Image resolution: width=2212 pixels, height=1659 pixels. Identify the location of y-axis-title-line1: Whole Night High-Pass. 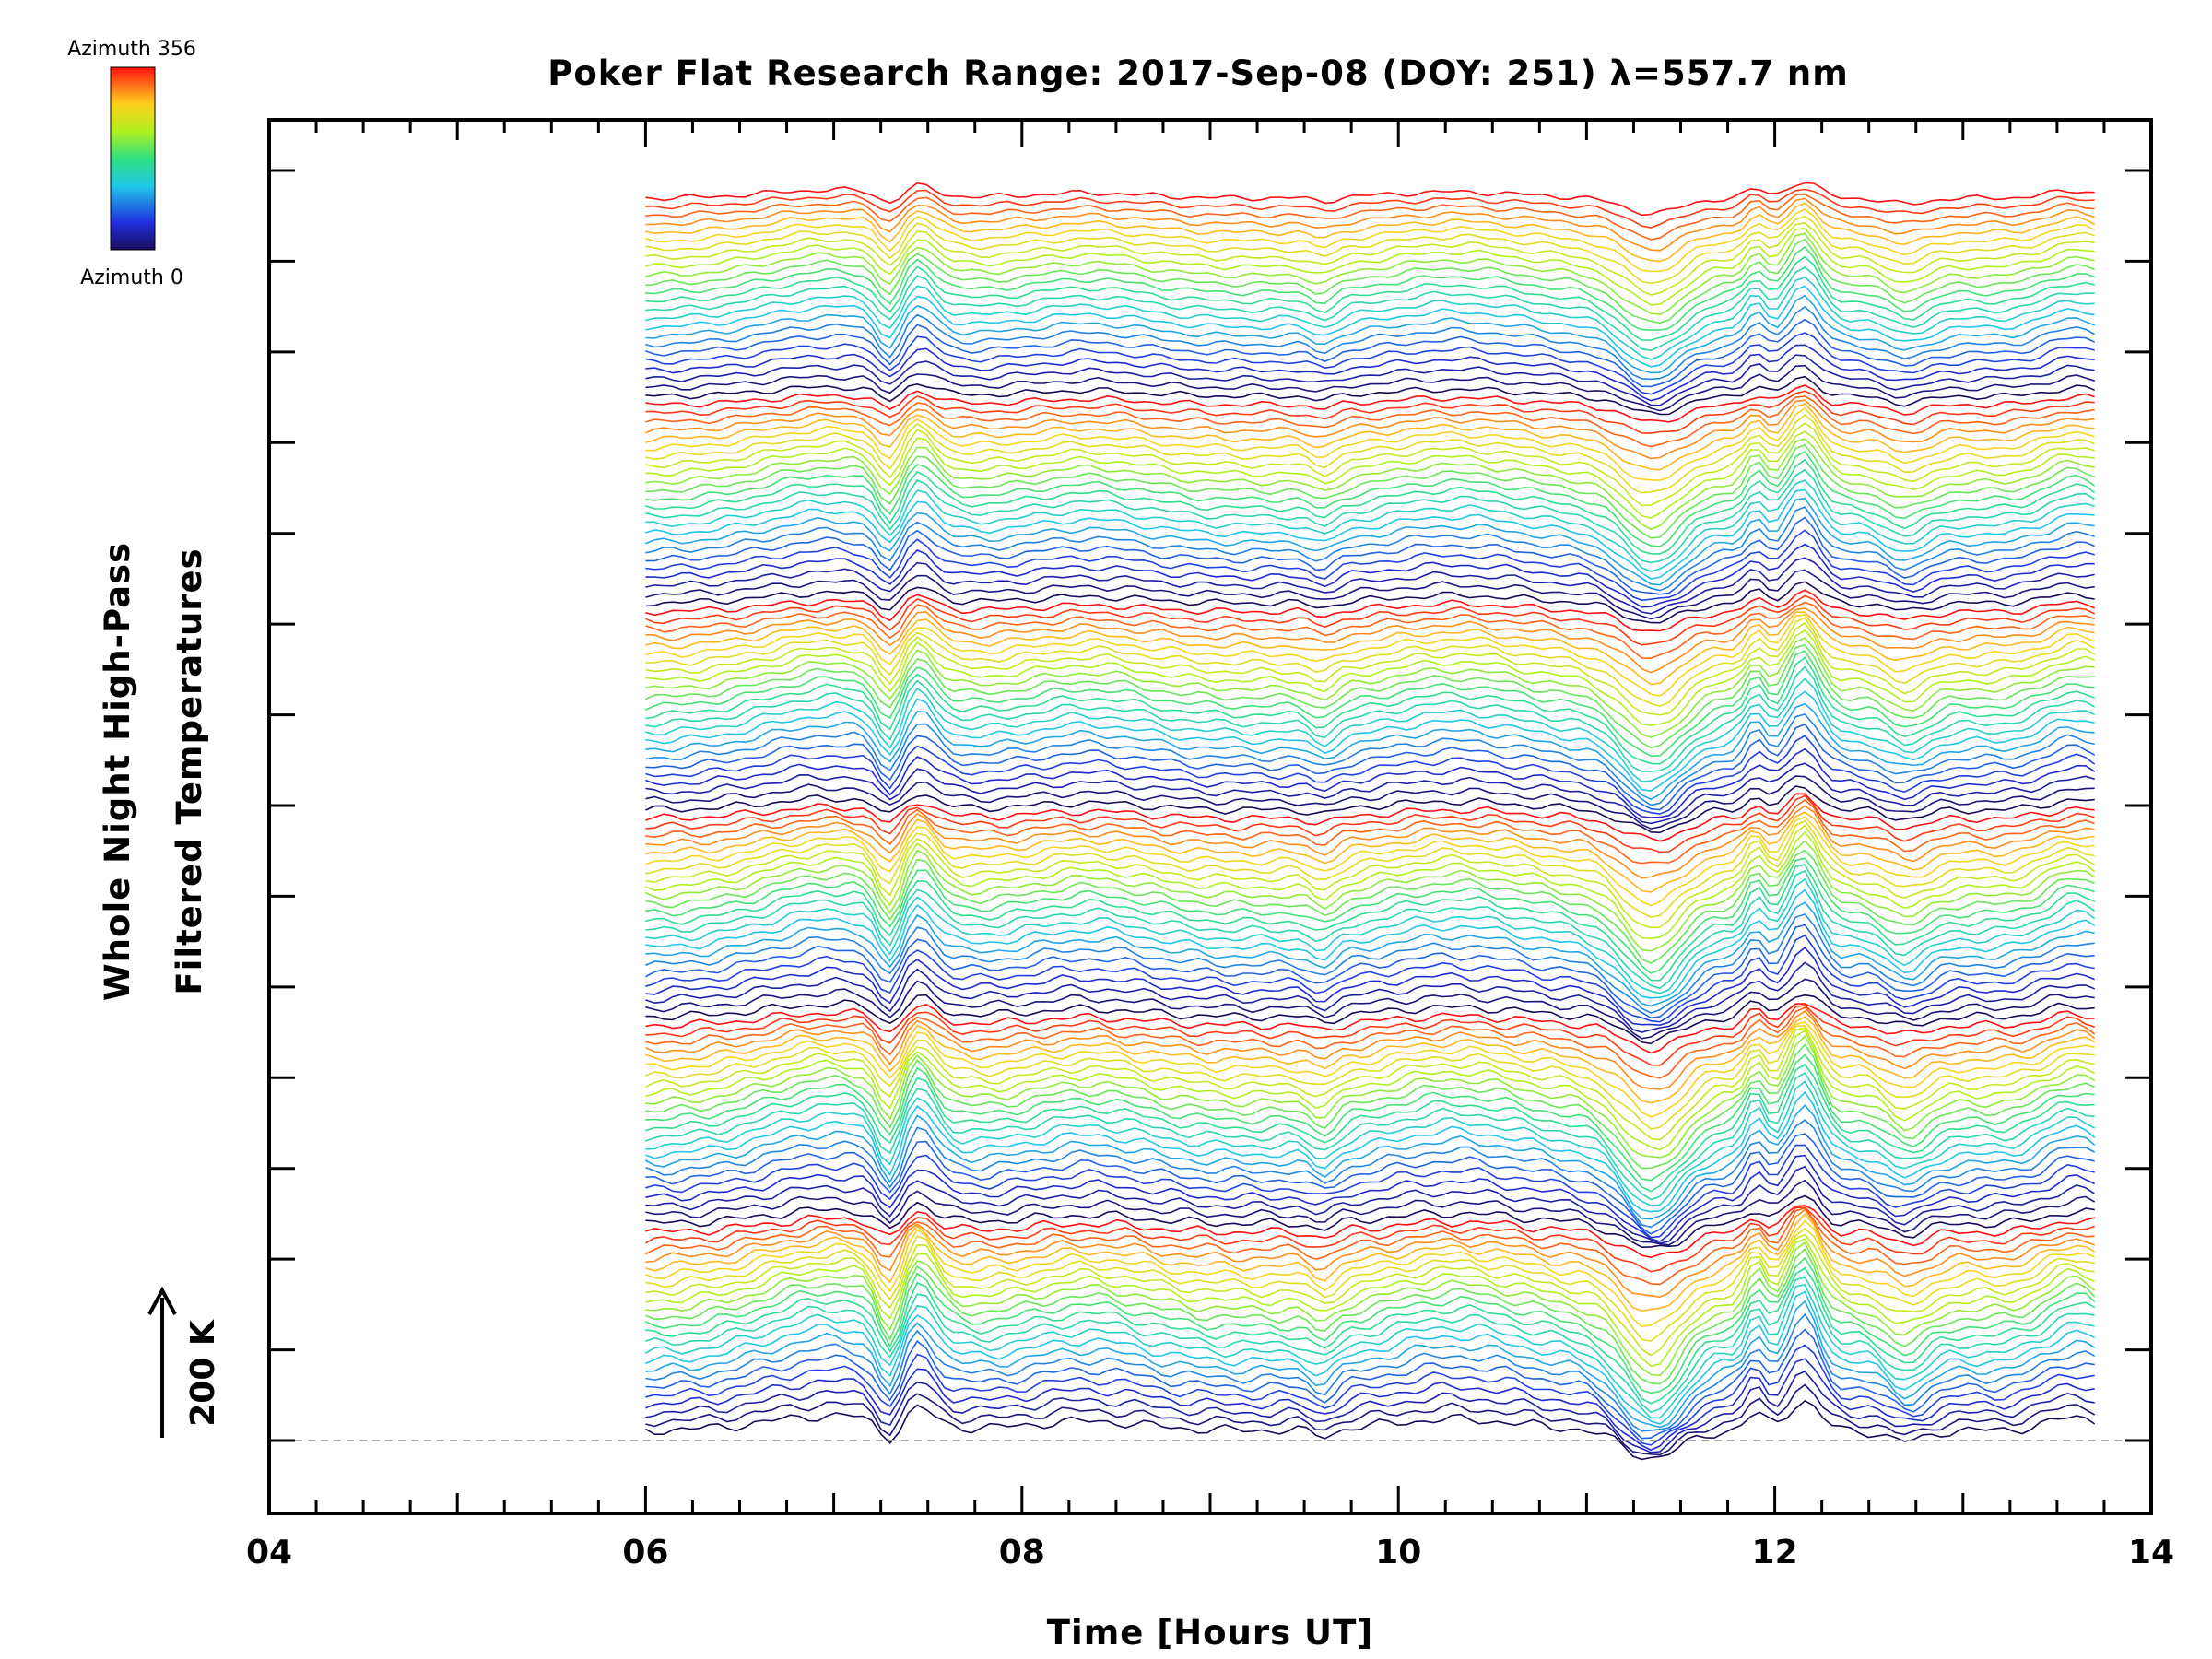
(117, 771).